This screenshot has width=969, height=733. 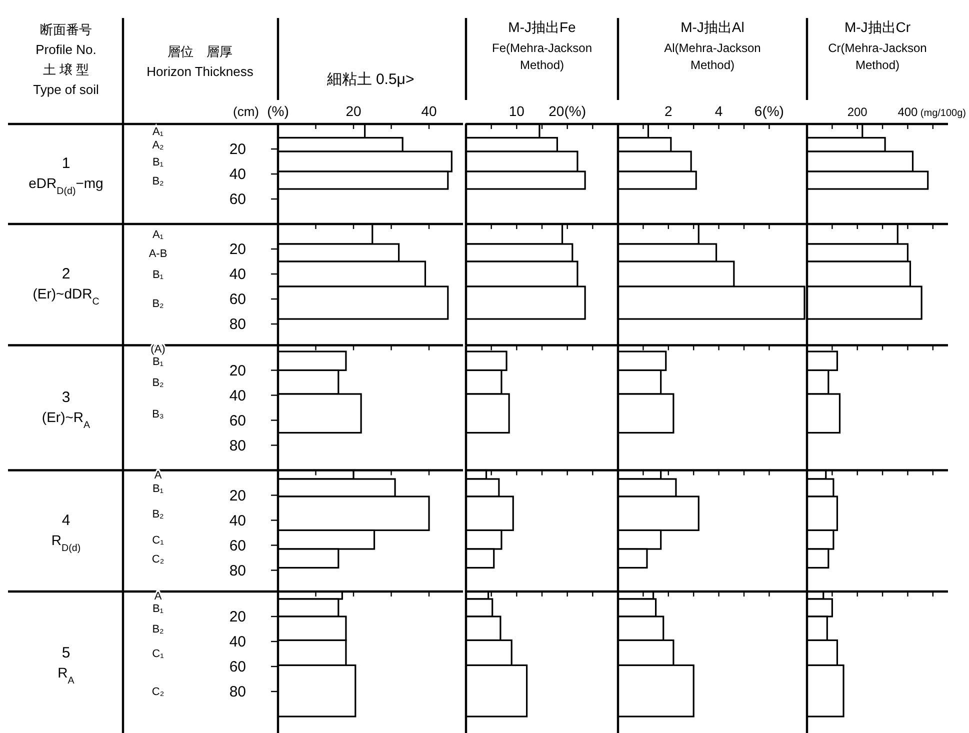 I want to click on chart-subtitle: Al(Mehra-Jackson Method), so click(x=712, y=56).